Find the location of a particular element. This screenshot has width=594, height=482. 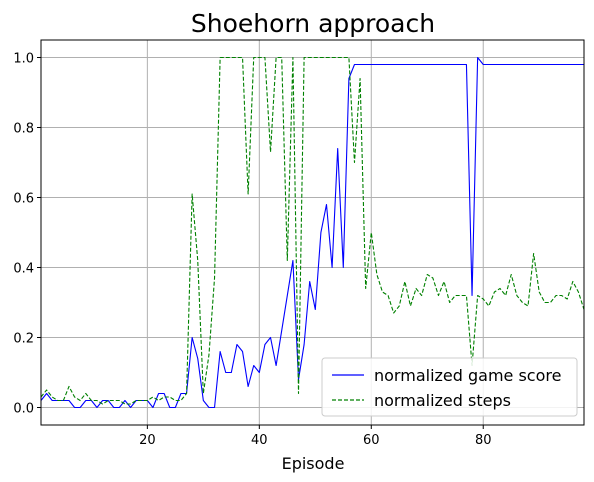

x-tick-label: 60 is located at coordinates (371, 440).